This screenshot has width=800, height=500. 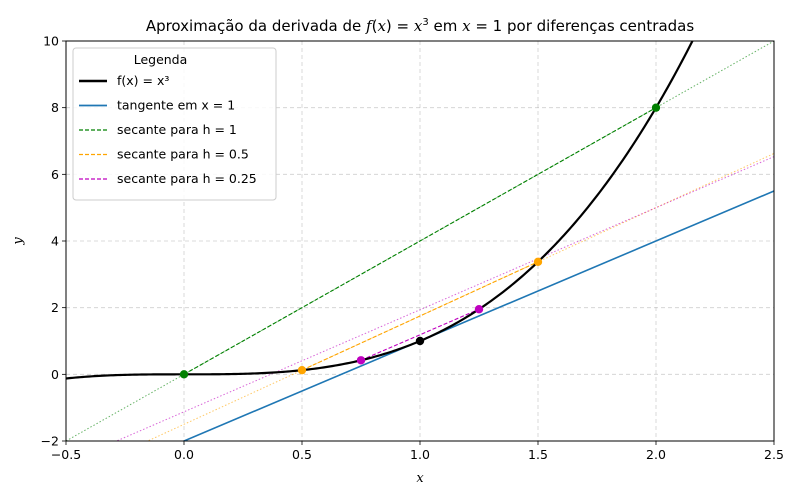 I want to click on x-tick-label: 2.5, so click(x=774, y=454).